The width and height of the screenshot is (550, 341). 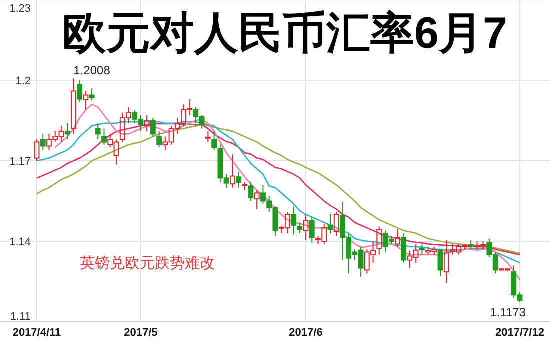 I want to click on y-tick-label: 1.11, so click(x=20, y=317).